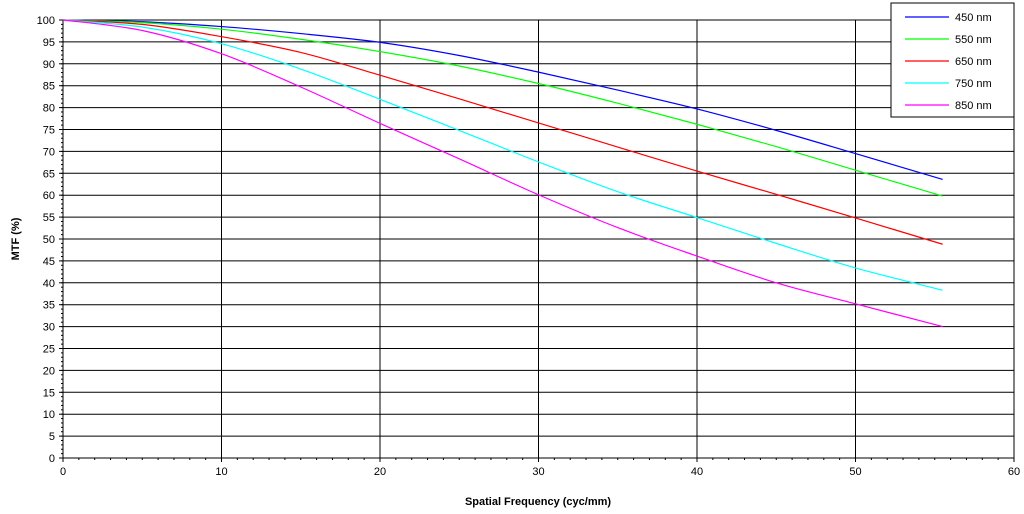  What do you see at coordinates (49, 131) in the screenshot?
I see `y-tick-label: 75` at bounding box center [49, 131].